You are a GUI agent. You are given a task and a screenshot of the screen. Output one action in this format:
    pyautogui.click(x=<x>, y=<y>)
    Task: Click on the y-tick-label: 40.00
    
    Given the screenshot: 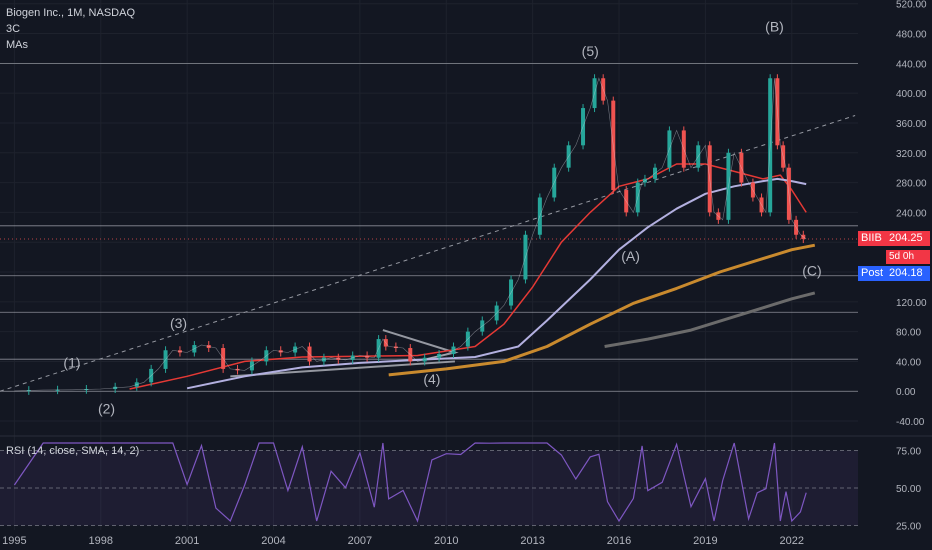 What is the action you would take?
    pyautogui.click(x=908, y=362)
    